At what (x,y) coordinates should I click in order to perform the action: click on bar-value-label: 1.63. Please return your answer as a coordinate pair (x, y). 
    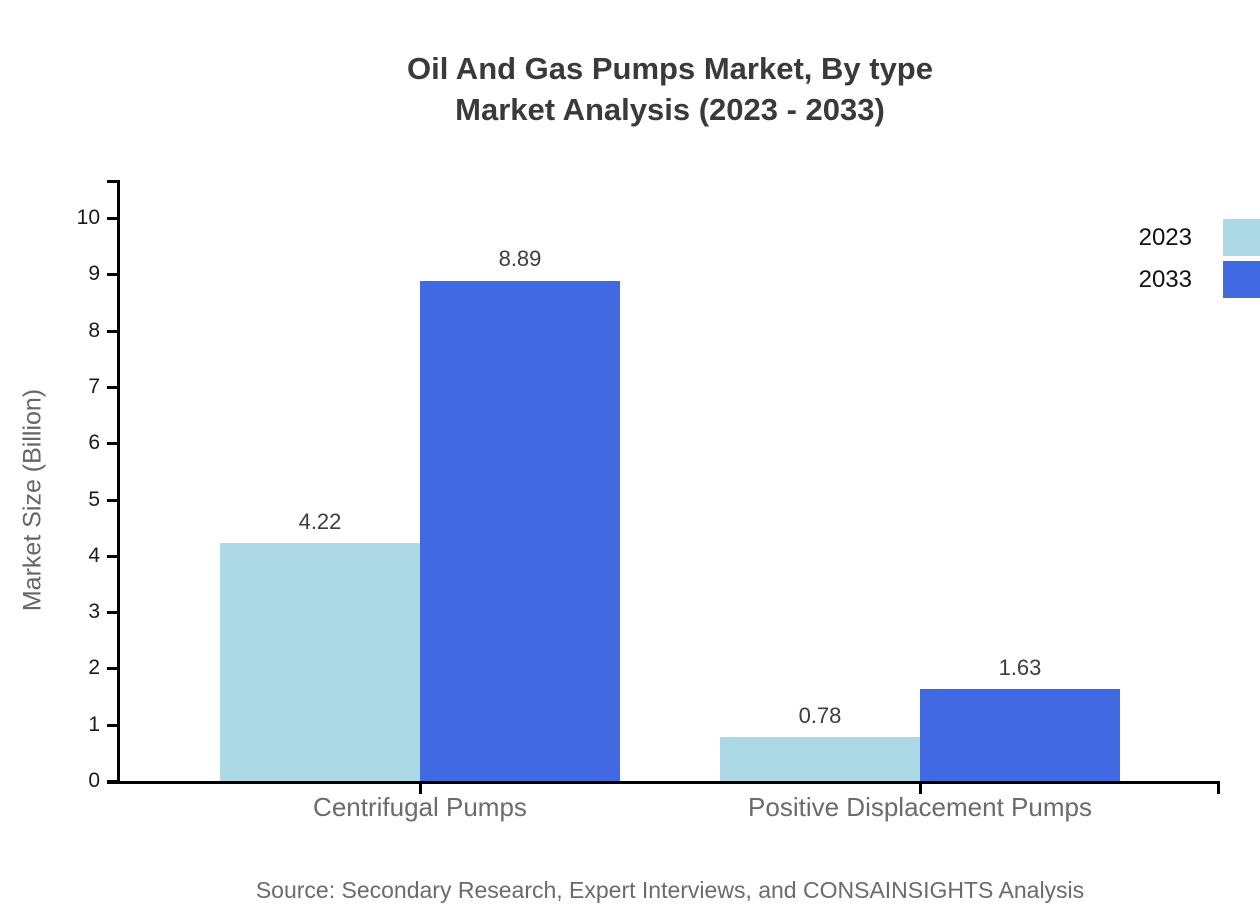
    Looking at the image, I should click on (1020, 668).